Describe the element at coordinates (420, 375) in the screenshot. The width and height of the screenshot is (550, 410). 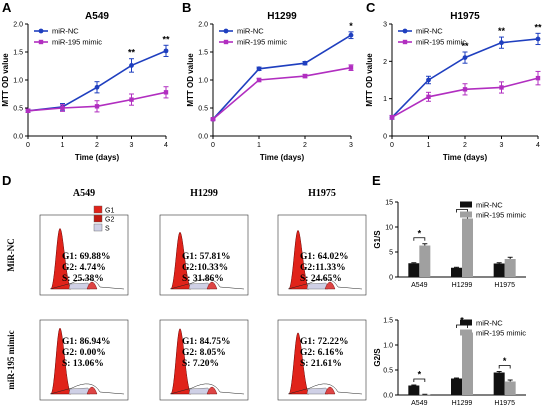
I see `significance-mark: *` at that location.